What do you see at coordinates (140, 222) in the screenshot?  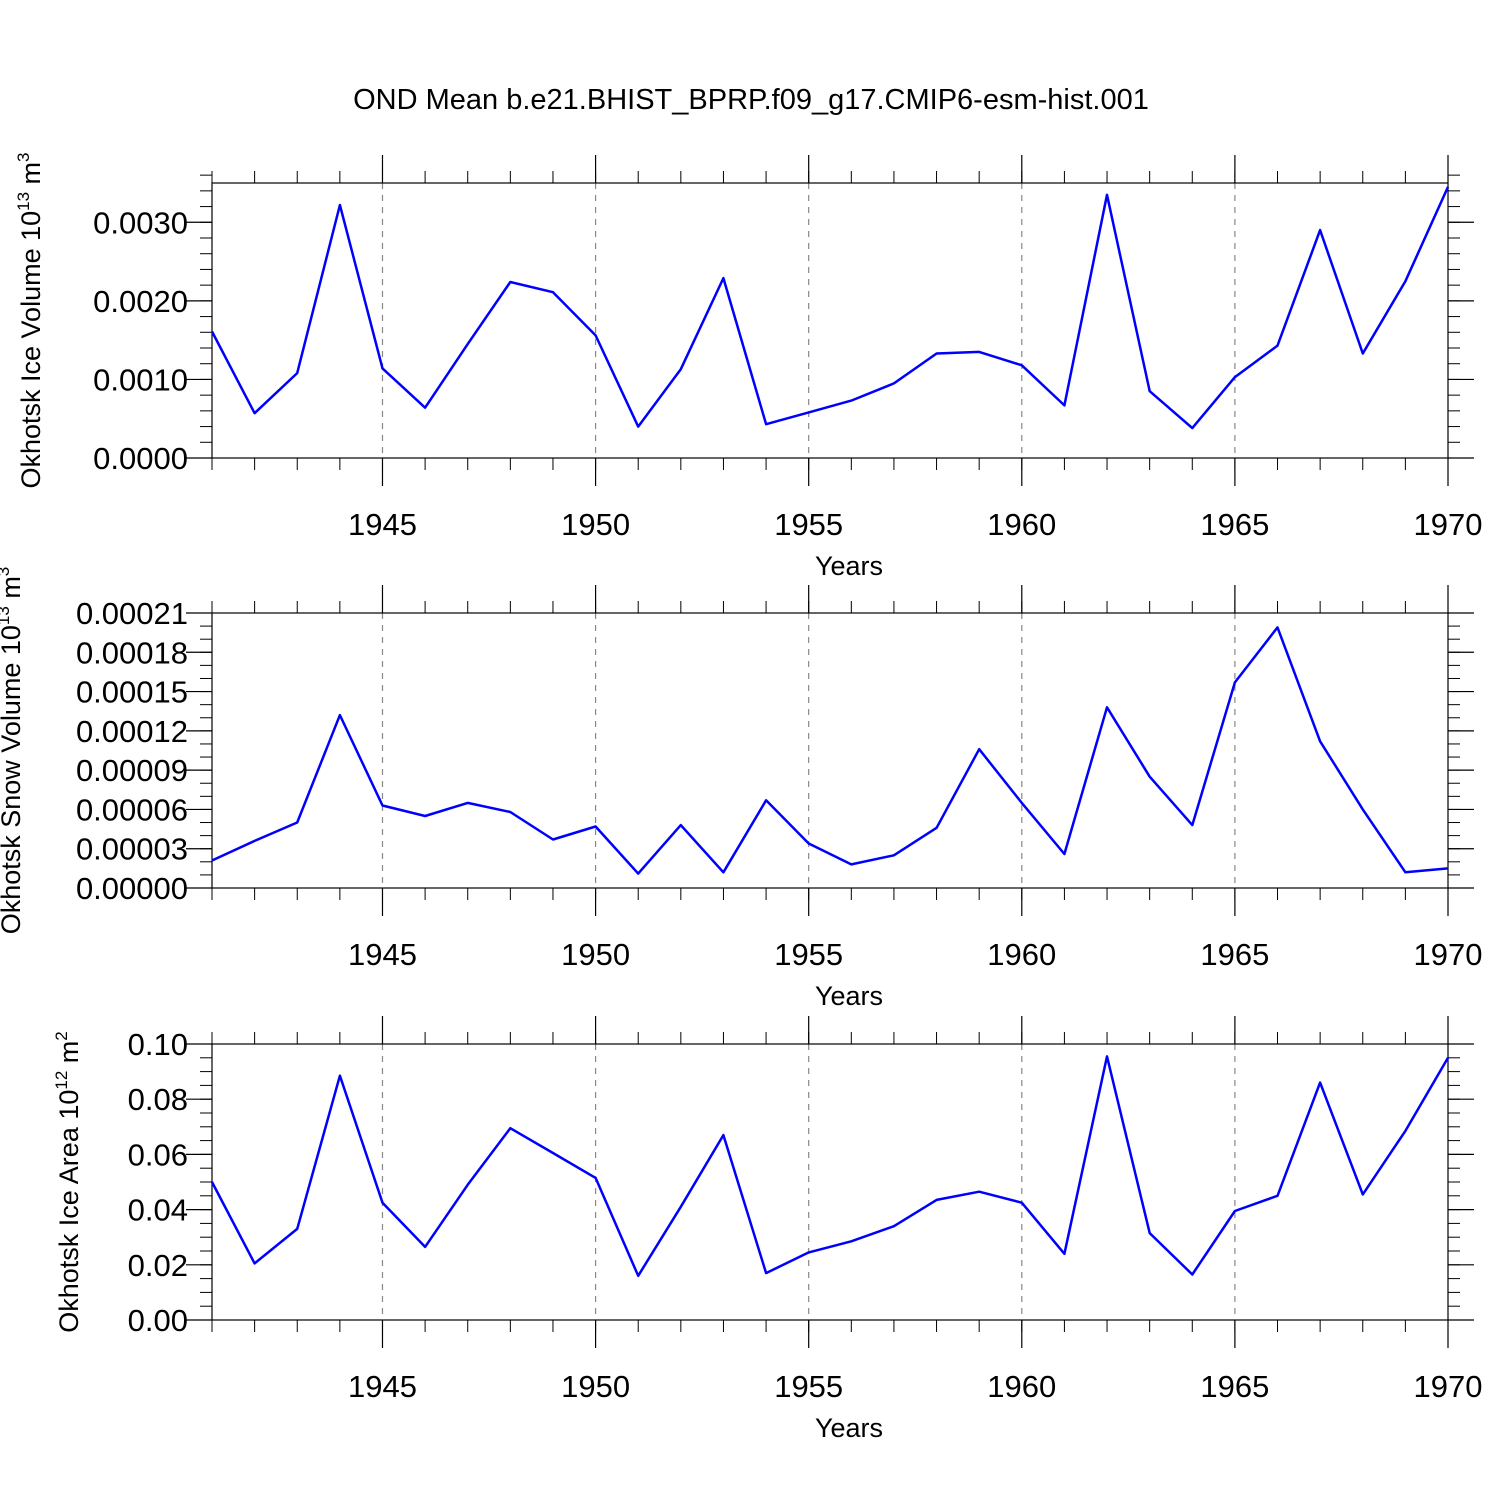 I see `y-tick-label: 0.0030` at bounding box center [140, 222].